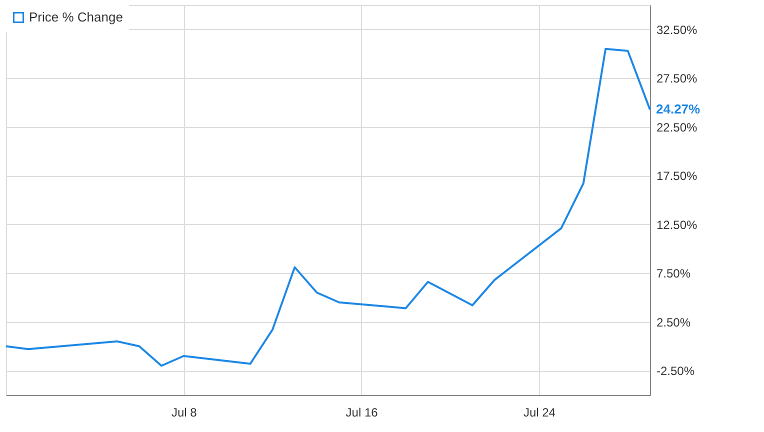  Describe the element at coordinates (678, 109) in the screenshot. I see `annotation: 24.27%` at that location.